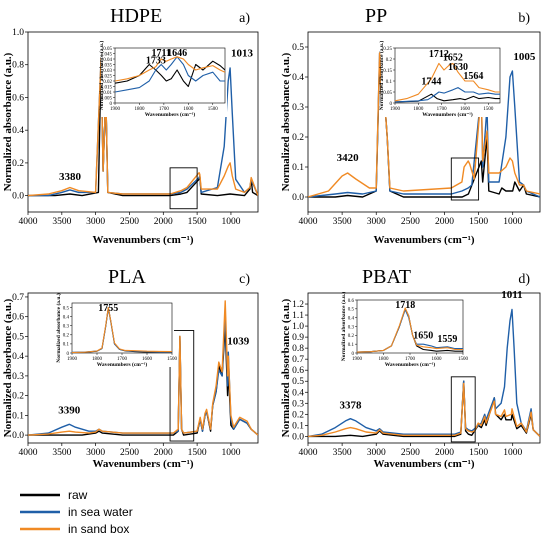  What do you see at coordinates (98, 529) in the screenshot?
I see `legend-label-sand-box: in sand box` at bounding box center [98, 529].